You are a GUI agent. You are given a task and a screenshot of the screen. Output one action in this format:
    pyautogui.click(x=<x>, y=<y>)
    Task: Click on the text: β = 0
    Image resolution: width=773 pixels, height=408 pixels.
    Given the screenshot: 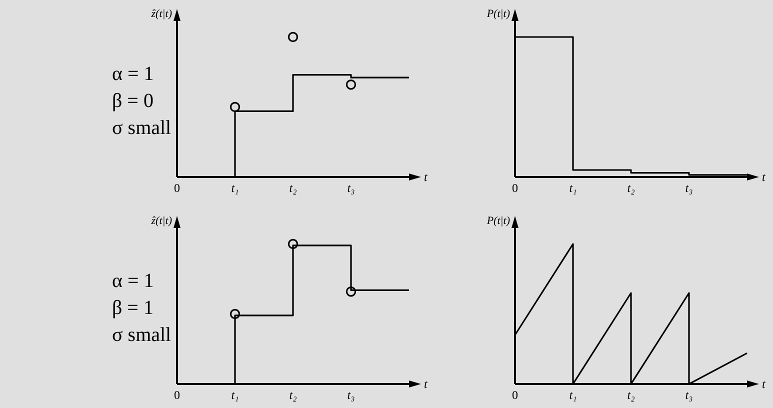 What is the action you would take?
    pyautogui.click(x=133, y=101)
    